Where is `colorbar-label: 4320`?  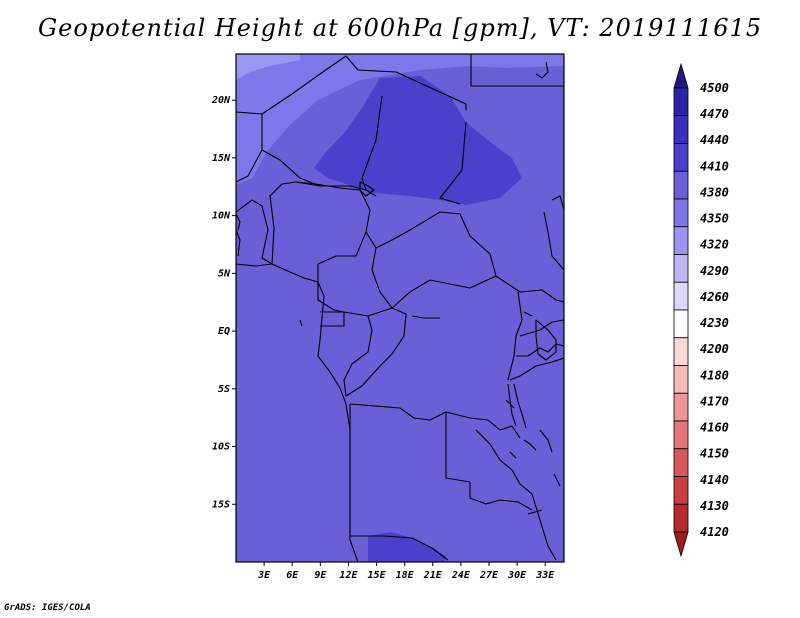 colorbar-label: 4320 is located at coordinates (714, 245).